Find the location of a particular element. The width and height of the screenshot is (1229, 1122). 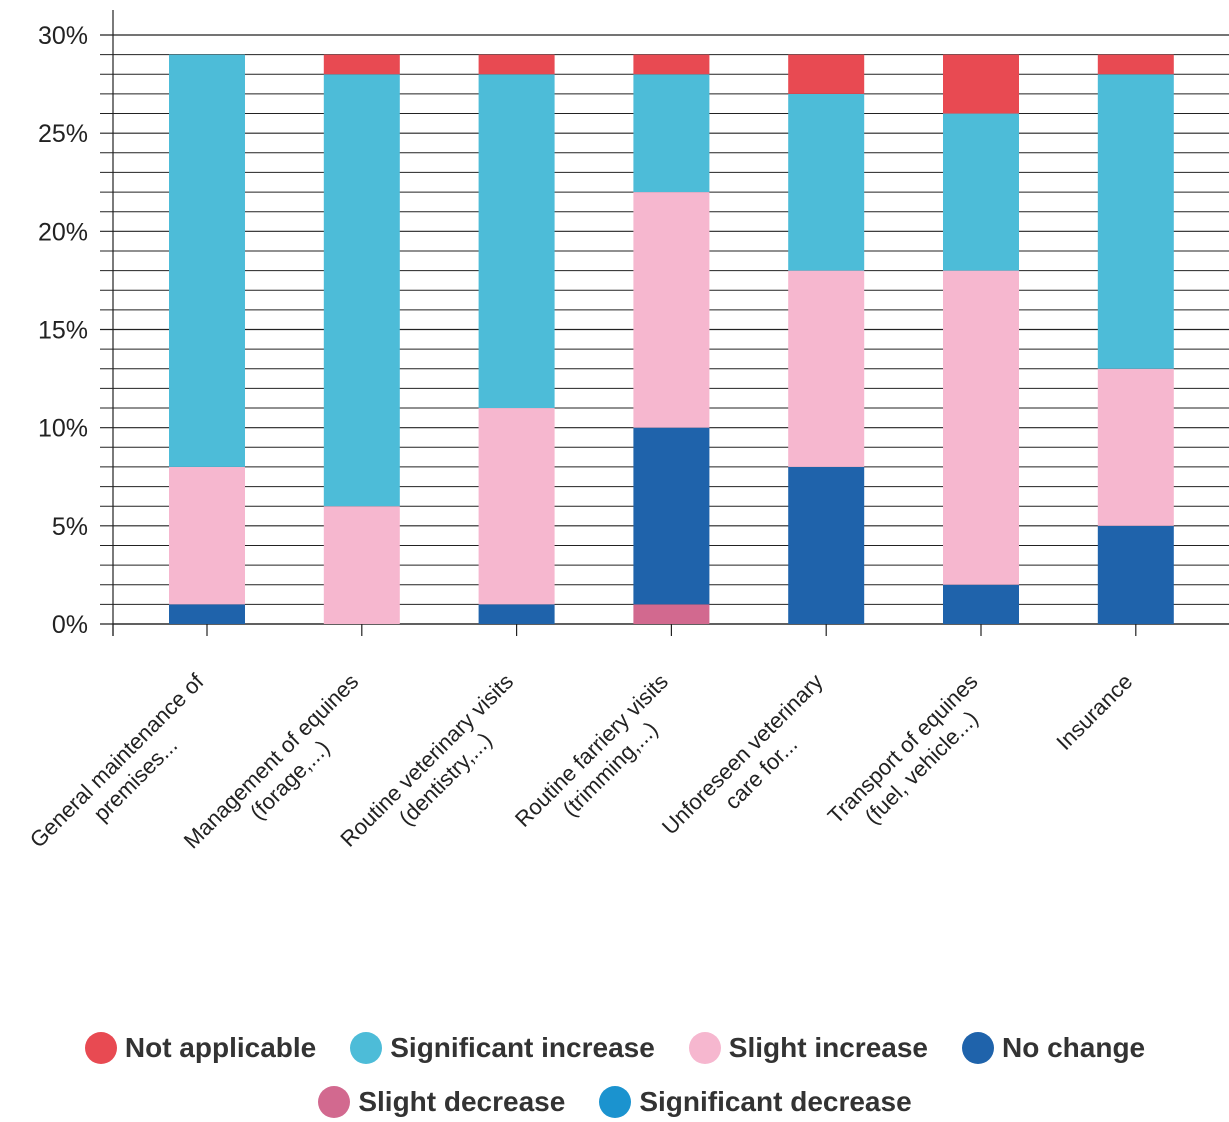

legend-label: Slight increase is located at coordinates (828, 1047).